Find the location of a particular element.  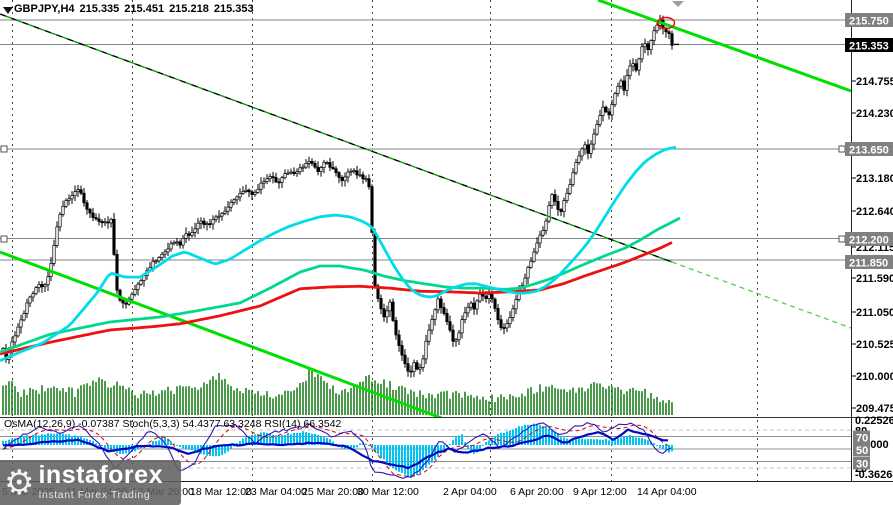

price-tick-label: 210.525 is located at coordinates (874, 345).